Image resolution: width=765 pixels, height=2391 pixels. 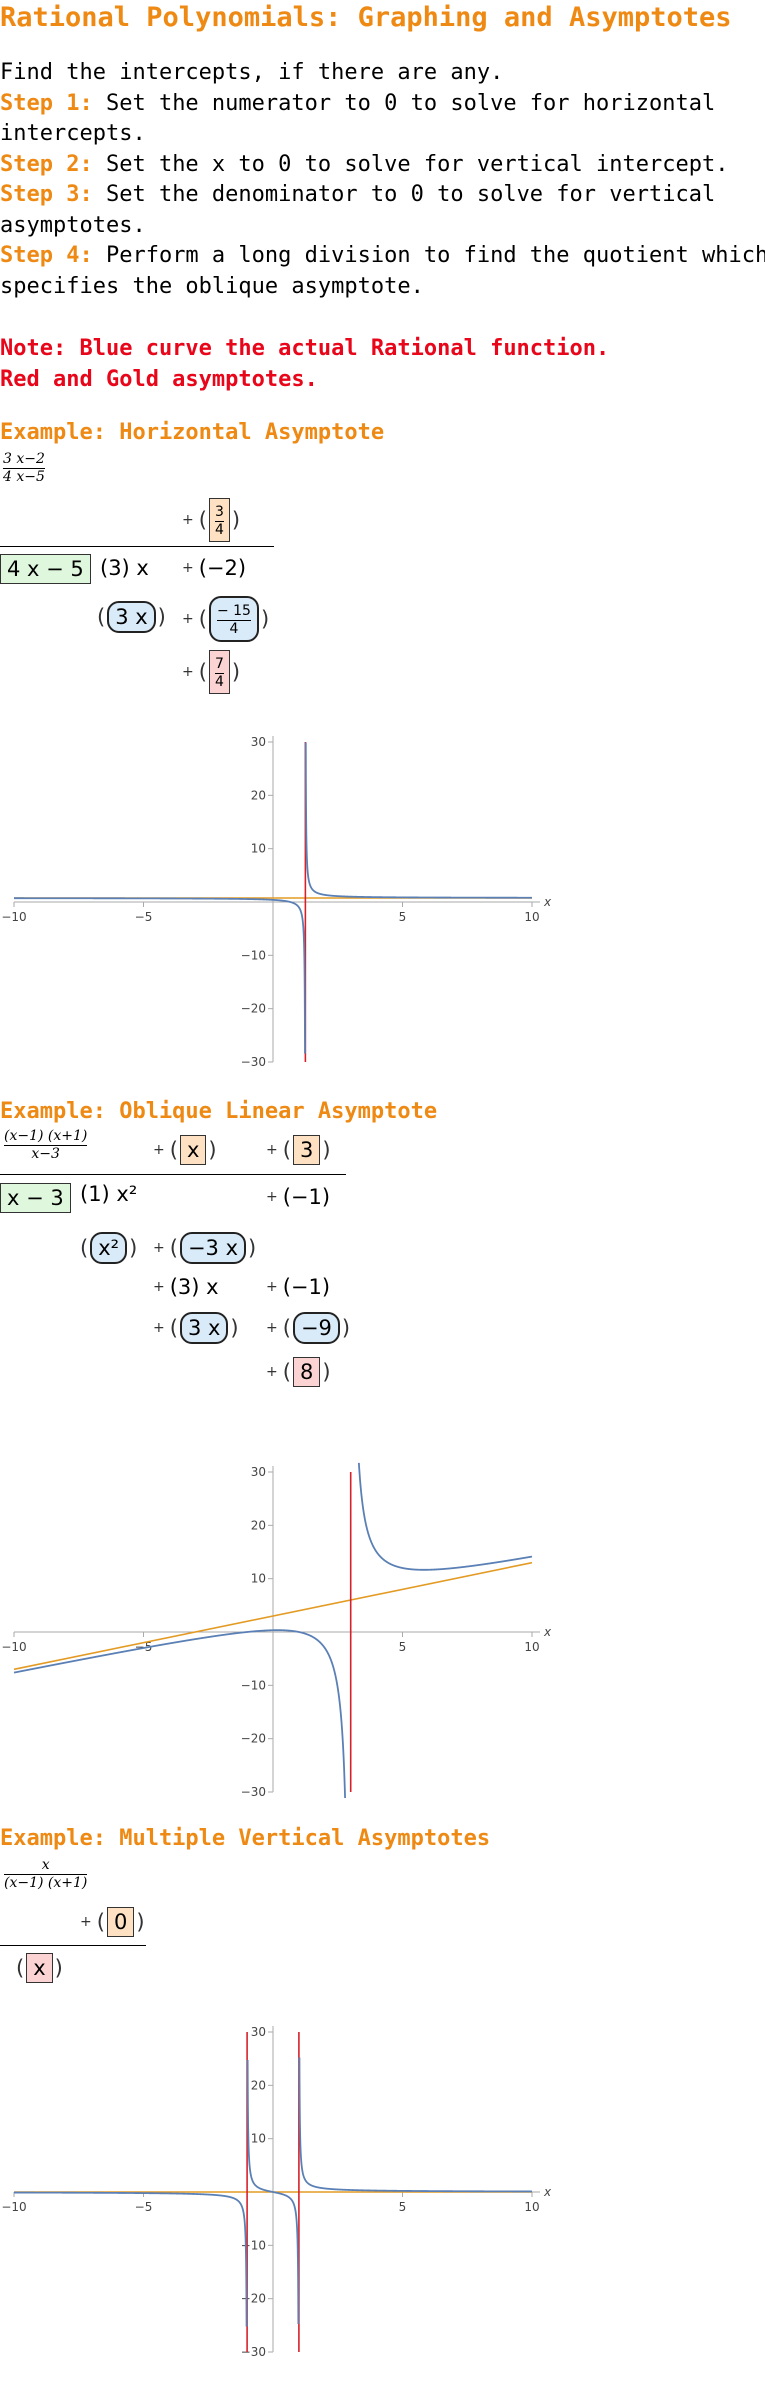 I want to click on frac-num: 3, so click(x=219, y=512).